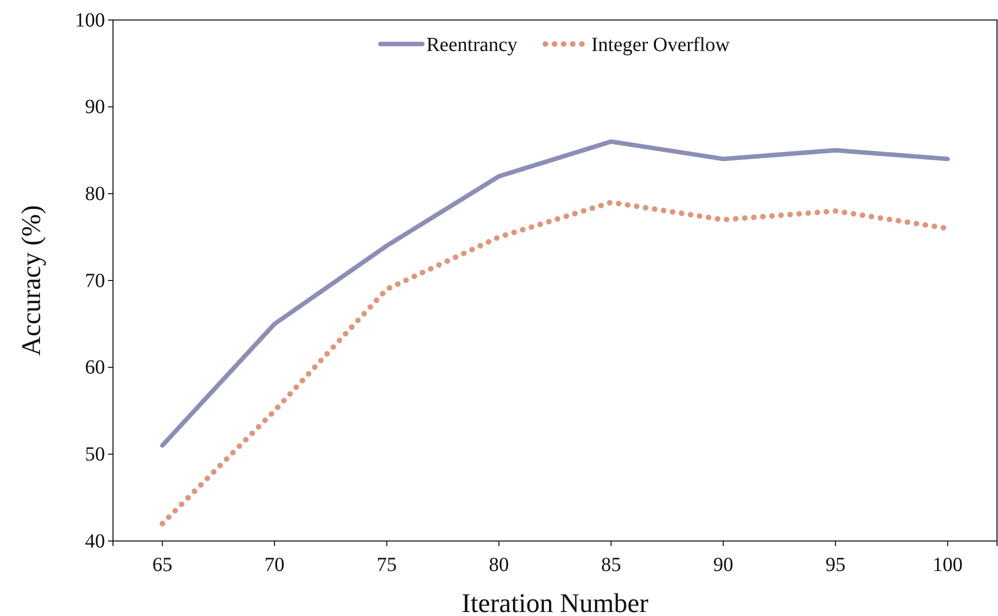 Image resolution: width=998 pixels, height=616 pixels. Describe the element at coordinates (31, 280) in the screenshot. I see `y-axis-title: Accuracy (%)` at that location.